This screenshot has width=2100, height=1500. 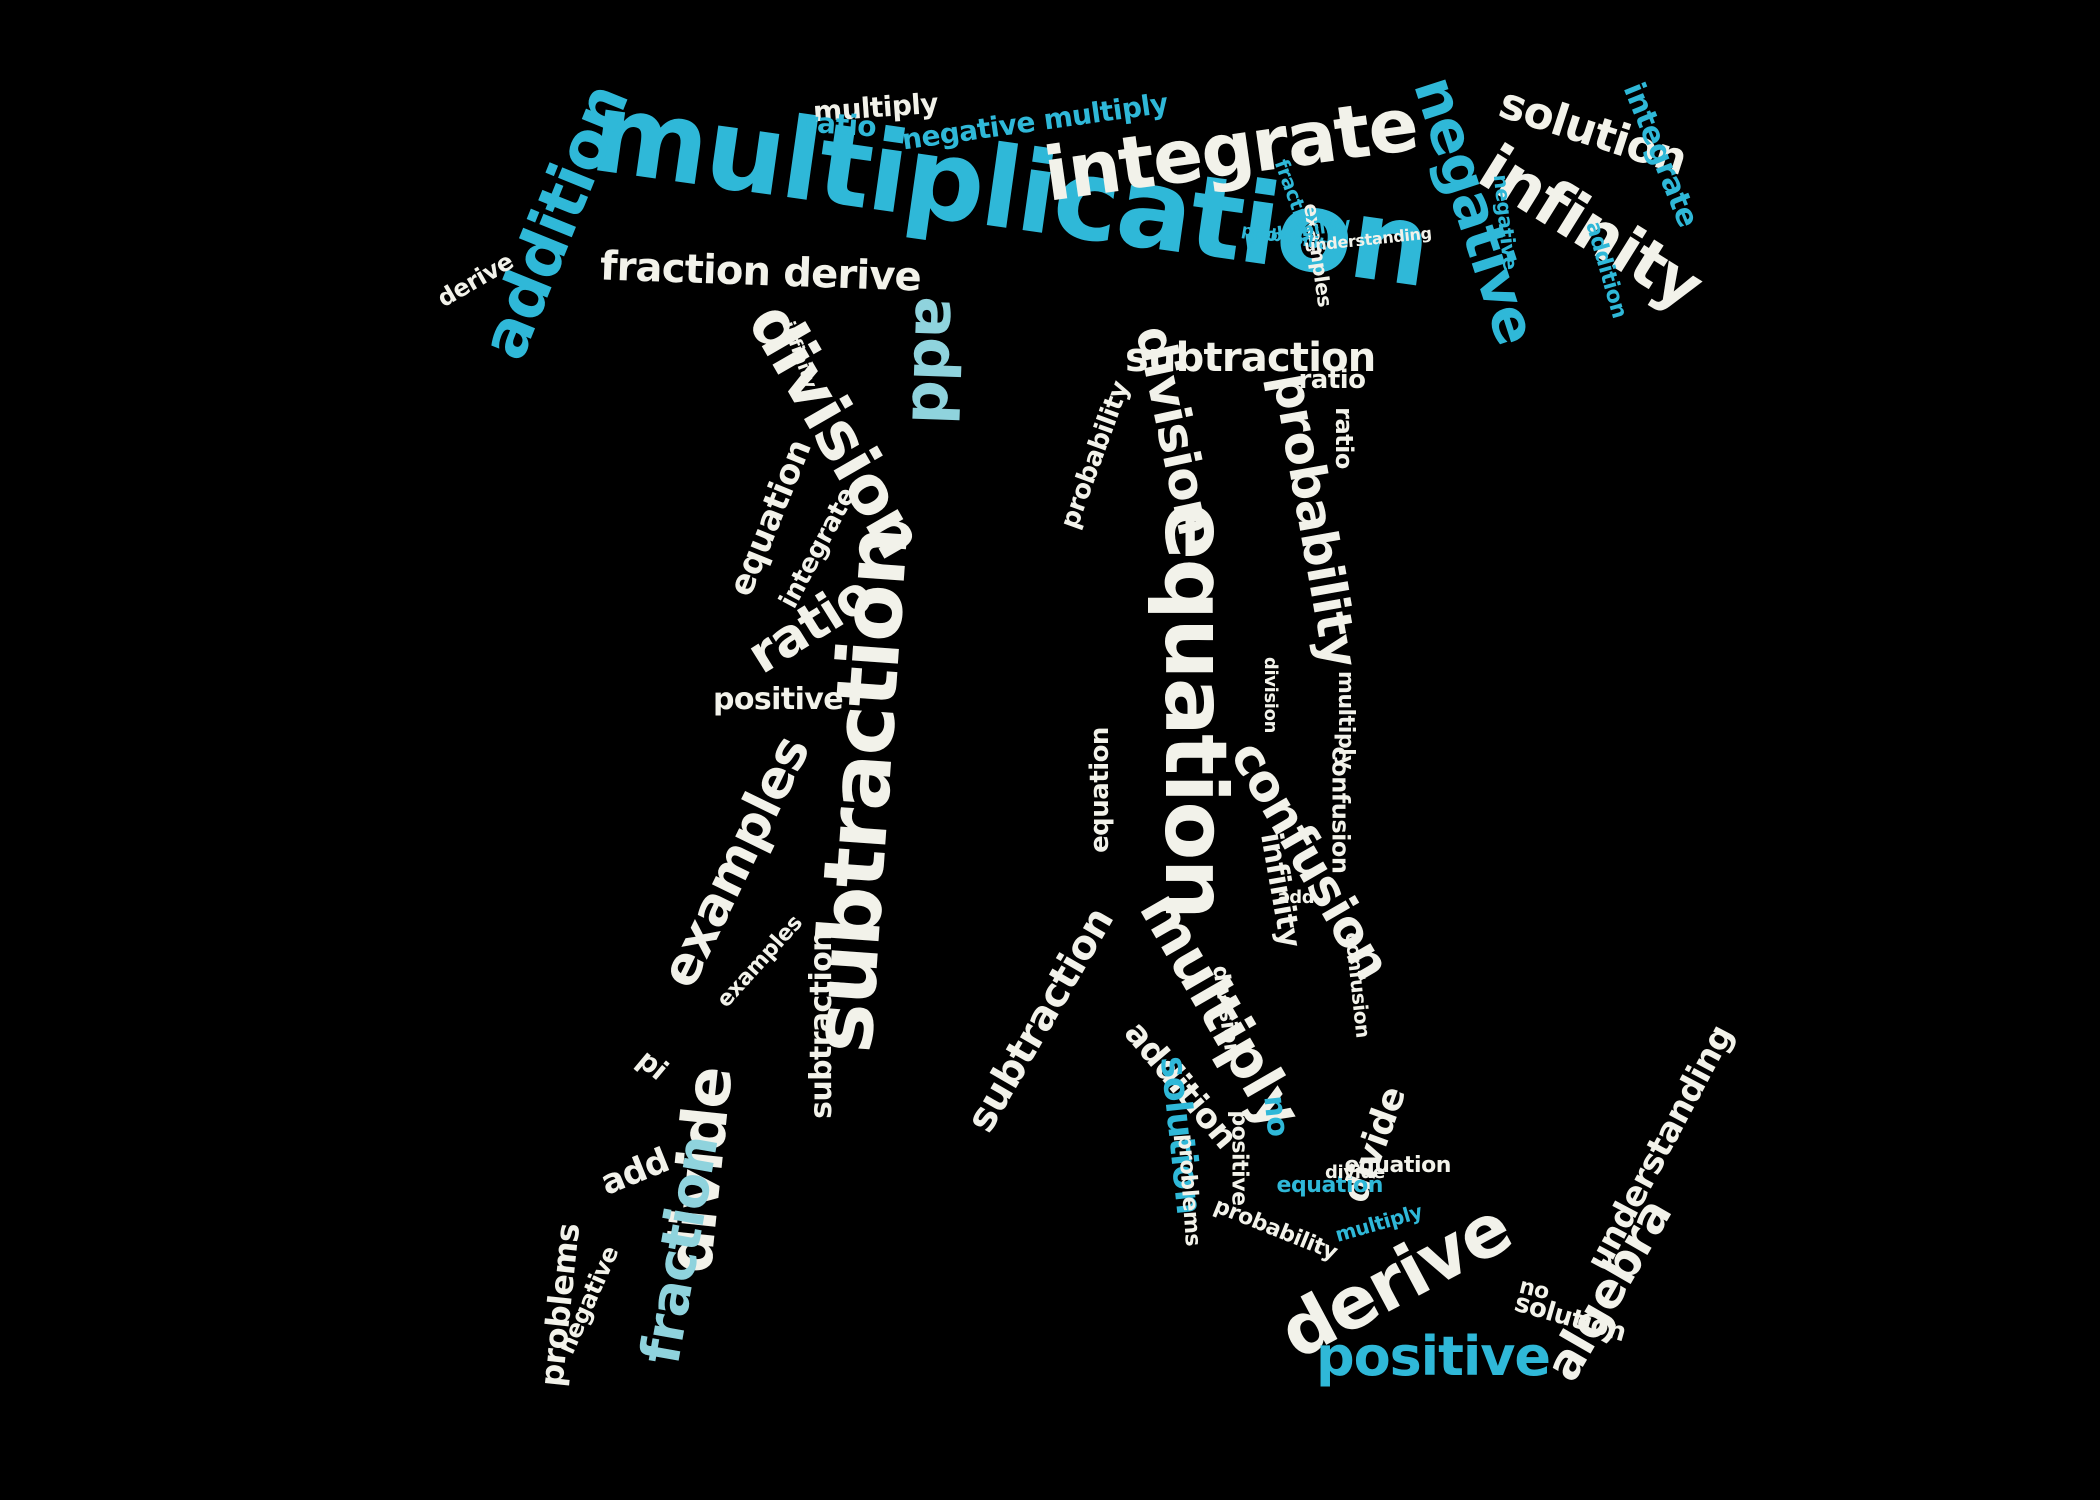 What do you see at coordinates (821, 1025) in the screenshot?
I see `word-56: subtraction` at bounding box center [821, 1025].